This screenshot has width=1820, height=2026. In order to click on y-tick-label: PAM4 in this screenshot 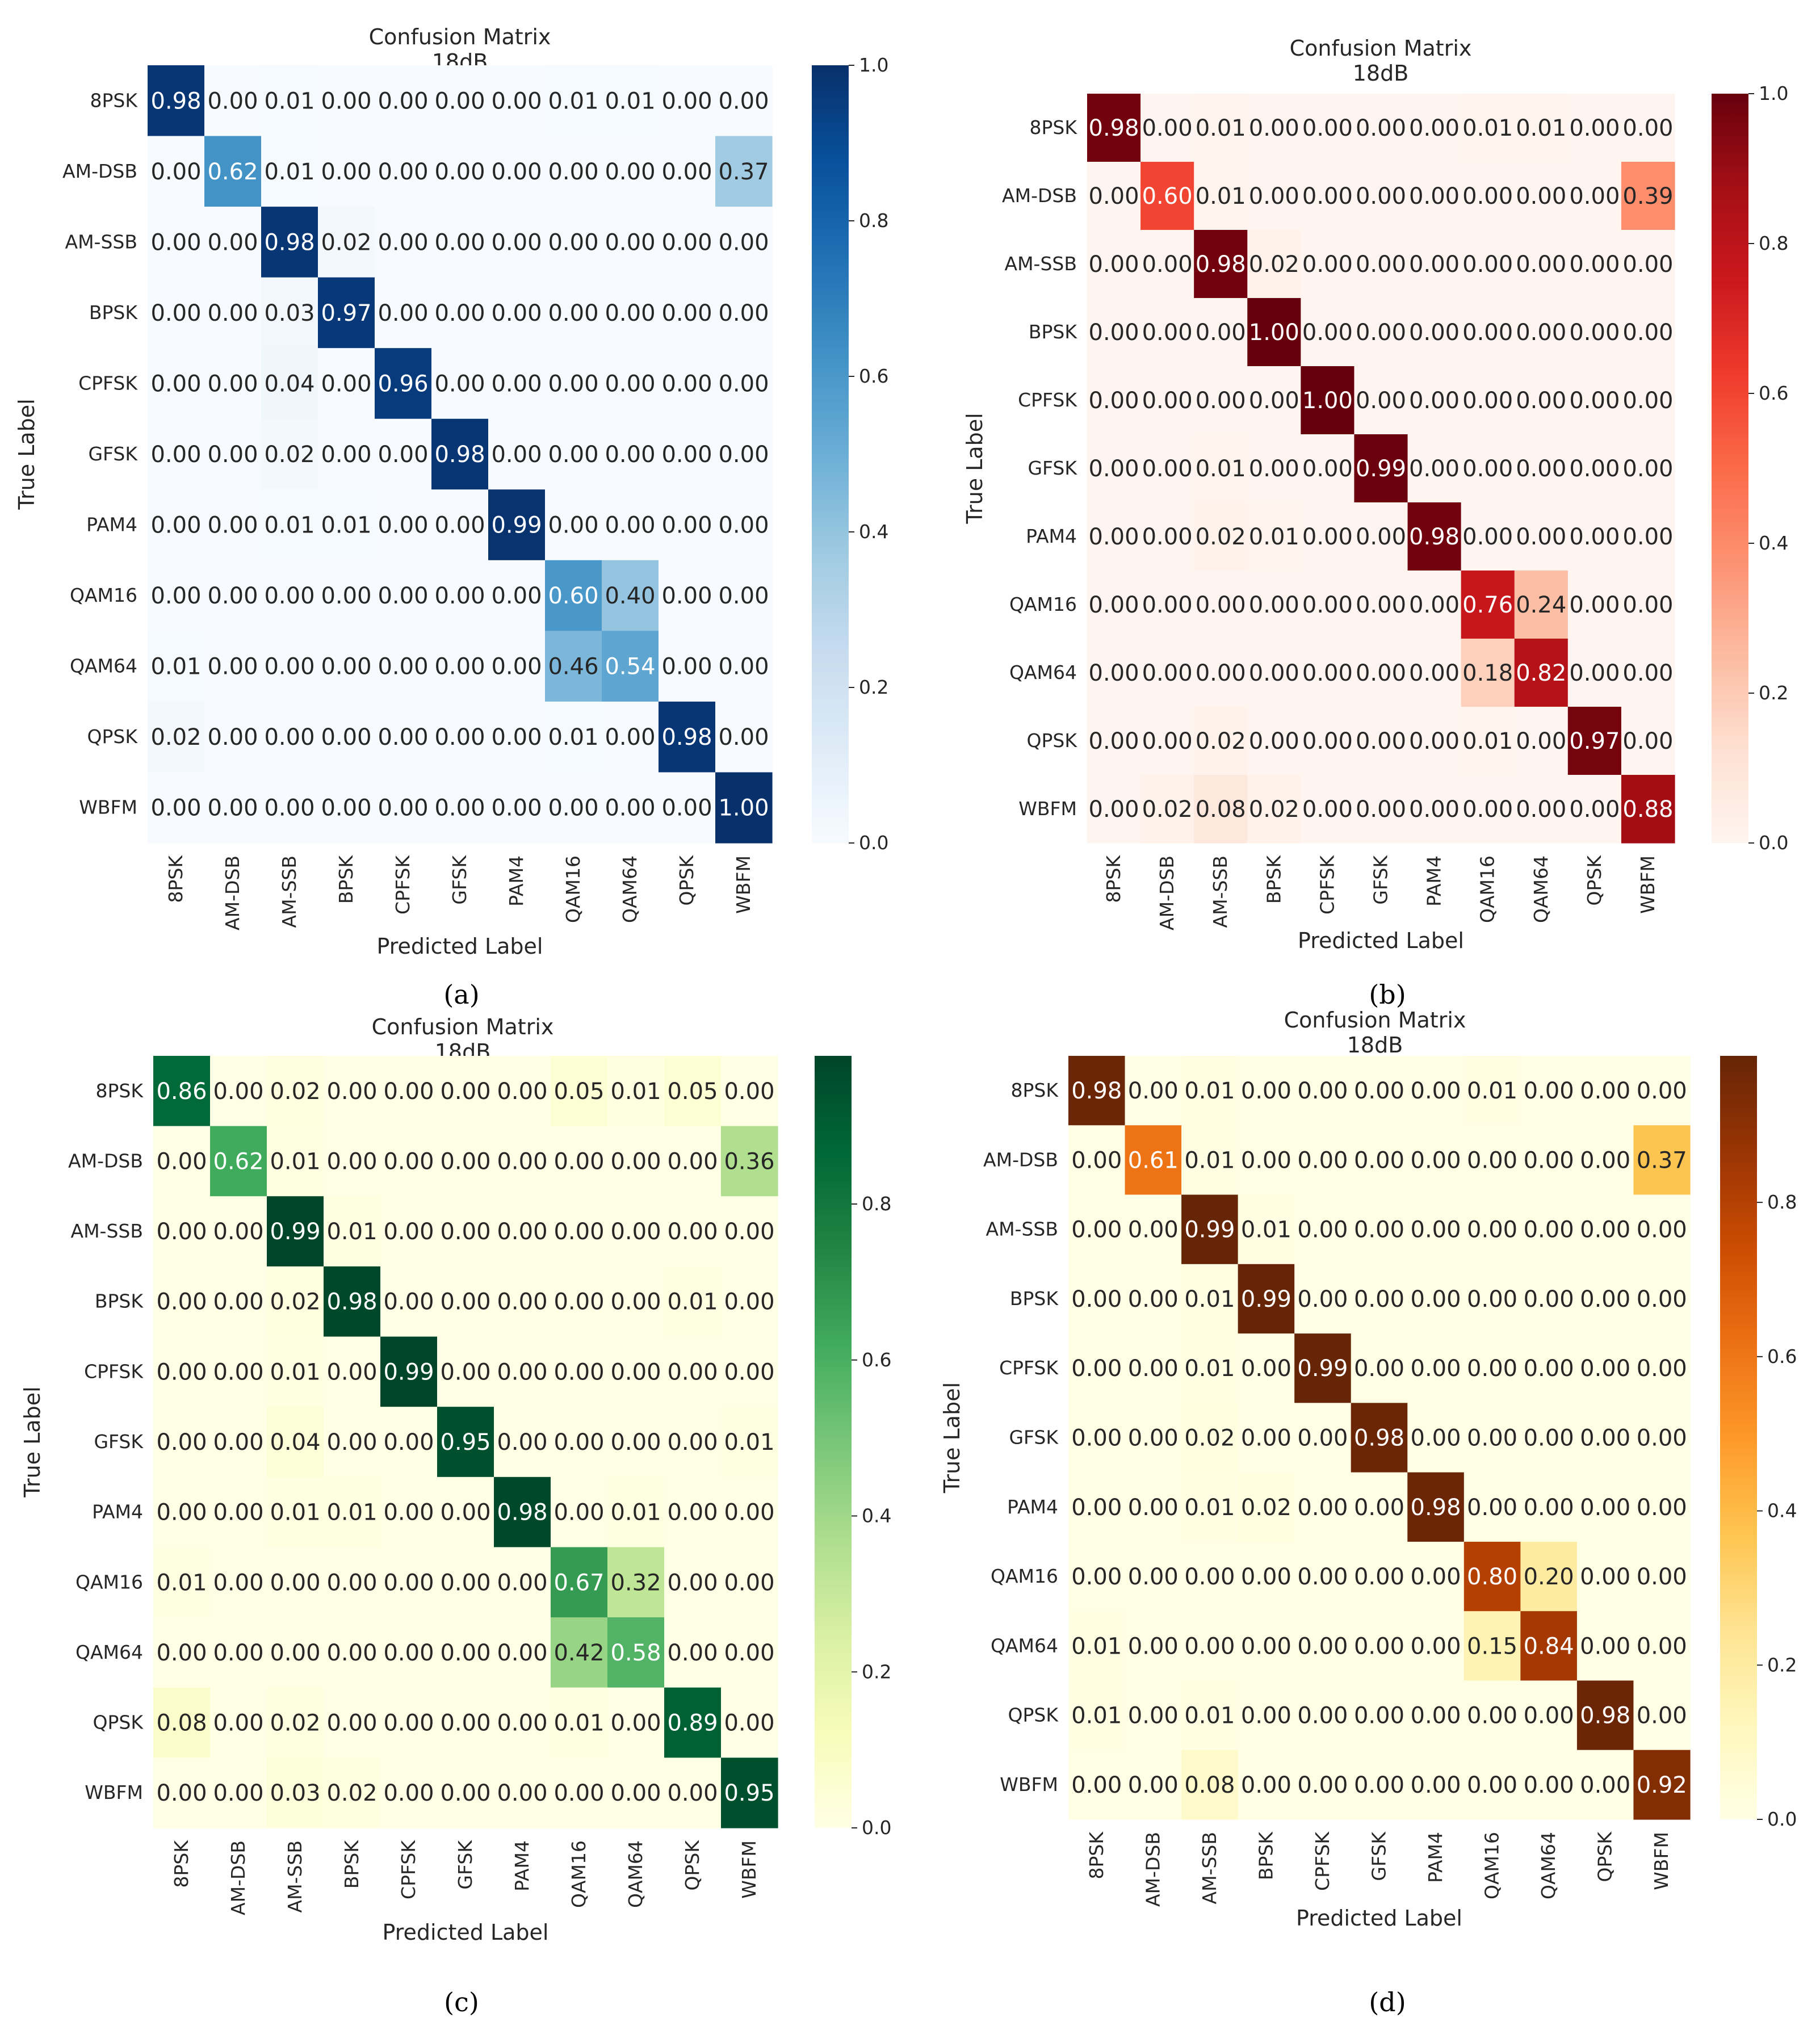, I will do `click(111, 525)`.